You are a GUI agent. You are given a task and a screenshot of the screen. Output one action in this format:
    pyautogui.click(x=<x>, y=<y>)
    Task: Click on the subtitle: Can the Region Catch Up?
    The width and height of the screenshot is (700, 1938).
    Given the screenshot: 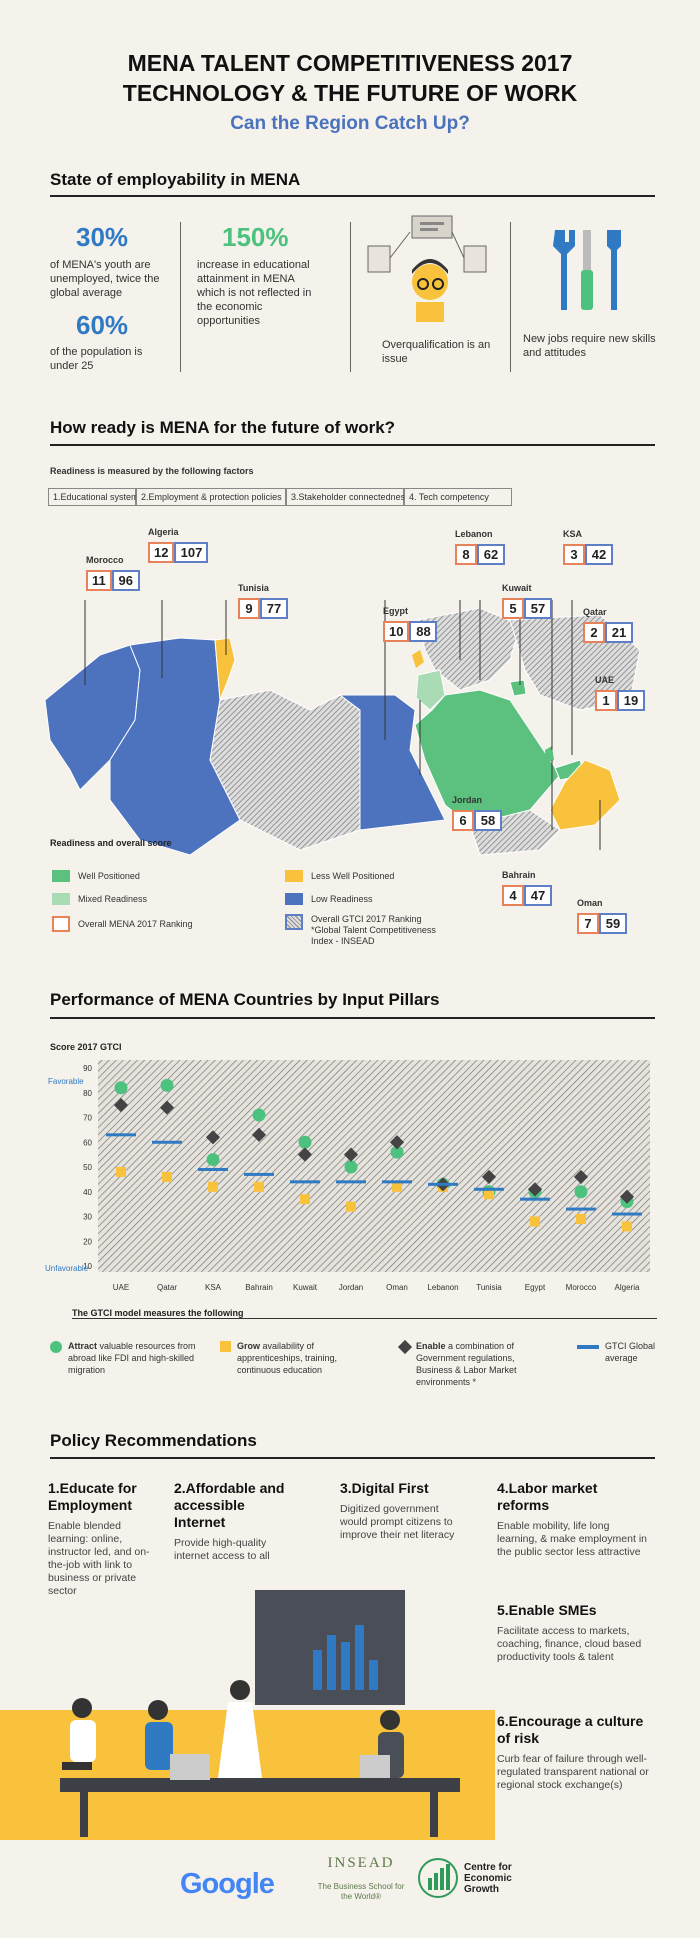 What is the action you would take?
    pyautogui.click(x=350, y=123)
    